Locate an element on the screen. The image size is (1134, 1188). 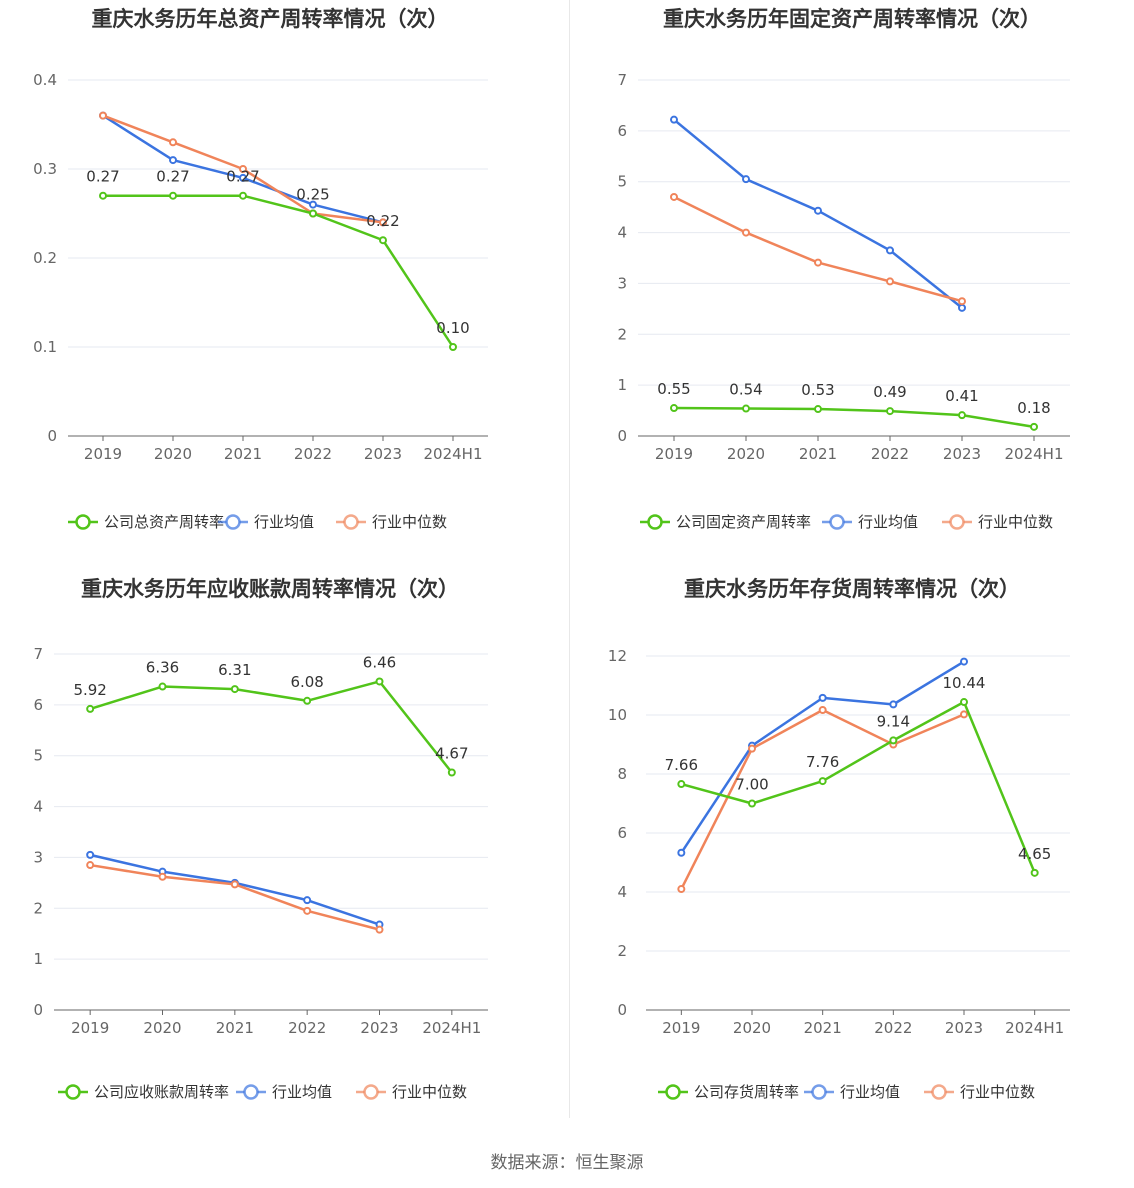
data-label: 9.14 is located at coordinates (893, 721).